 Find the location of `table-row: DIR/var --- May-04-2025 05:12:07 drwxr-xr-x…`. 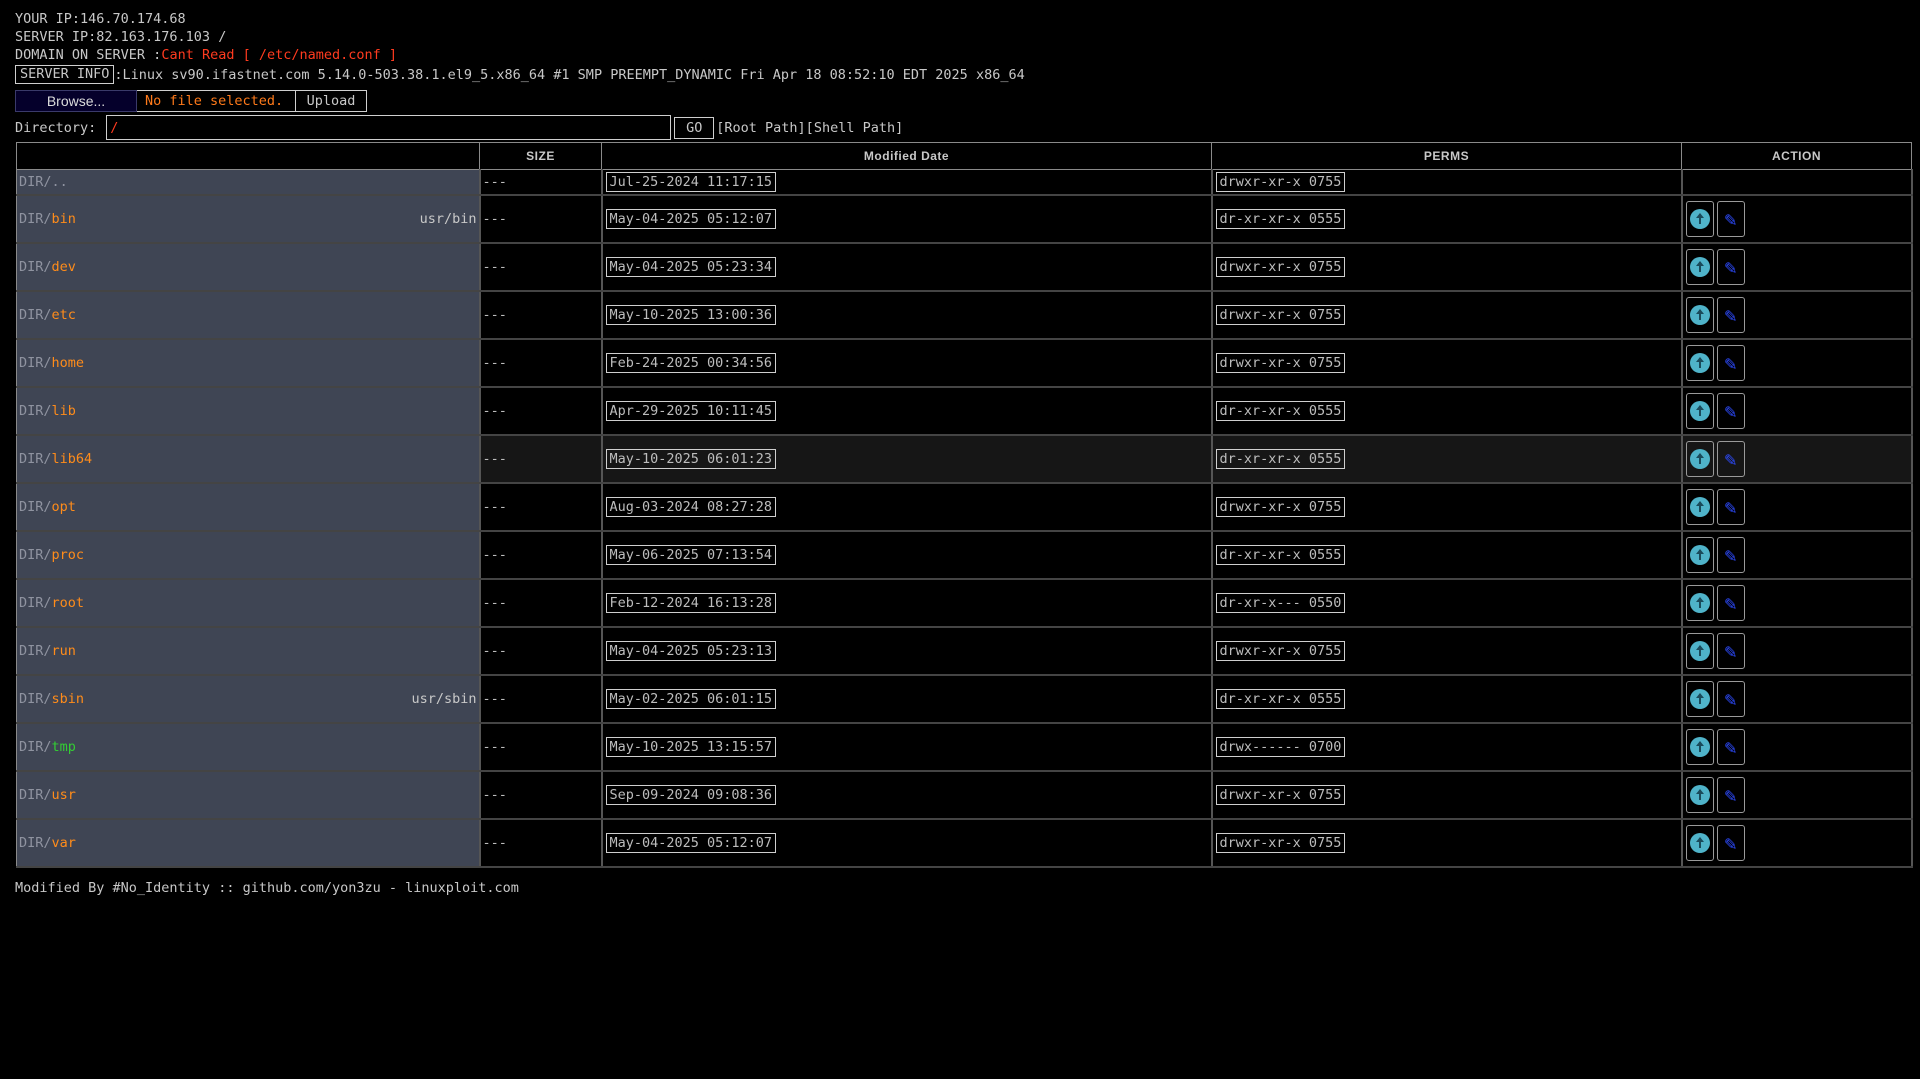

table-row: DIR/var --- May-04-2025 05:12:07 drwxr-xr-x… is located at coordinates (964, 843).